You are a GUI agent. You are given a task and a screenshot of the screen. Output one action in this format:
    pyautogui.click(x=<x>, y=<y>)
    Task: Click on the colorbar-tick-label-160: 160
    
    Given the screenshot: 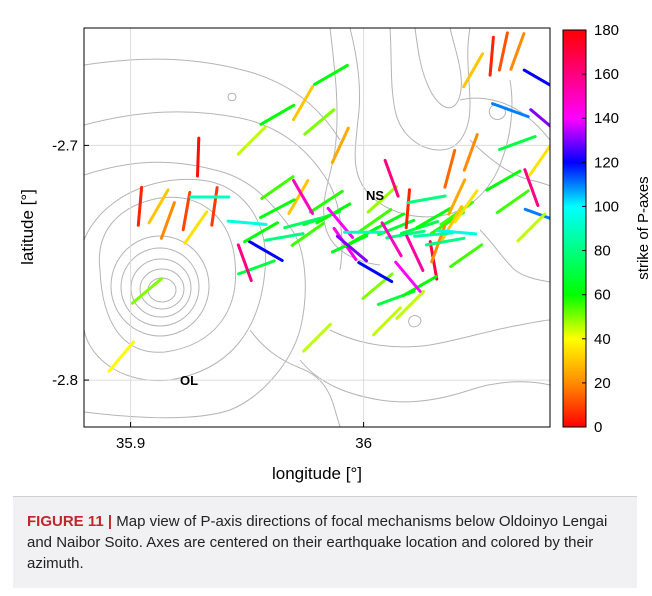 What is the action you would take?
    pyautogui.click(x=606, y=74)
    